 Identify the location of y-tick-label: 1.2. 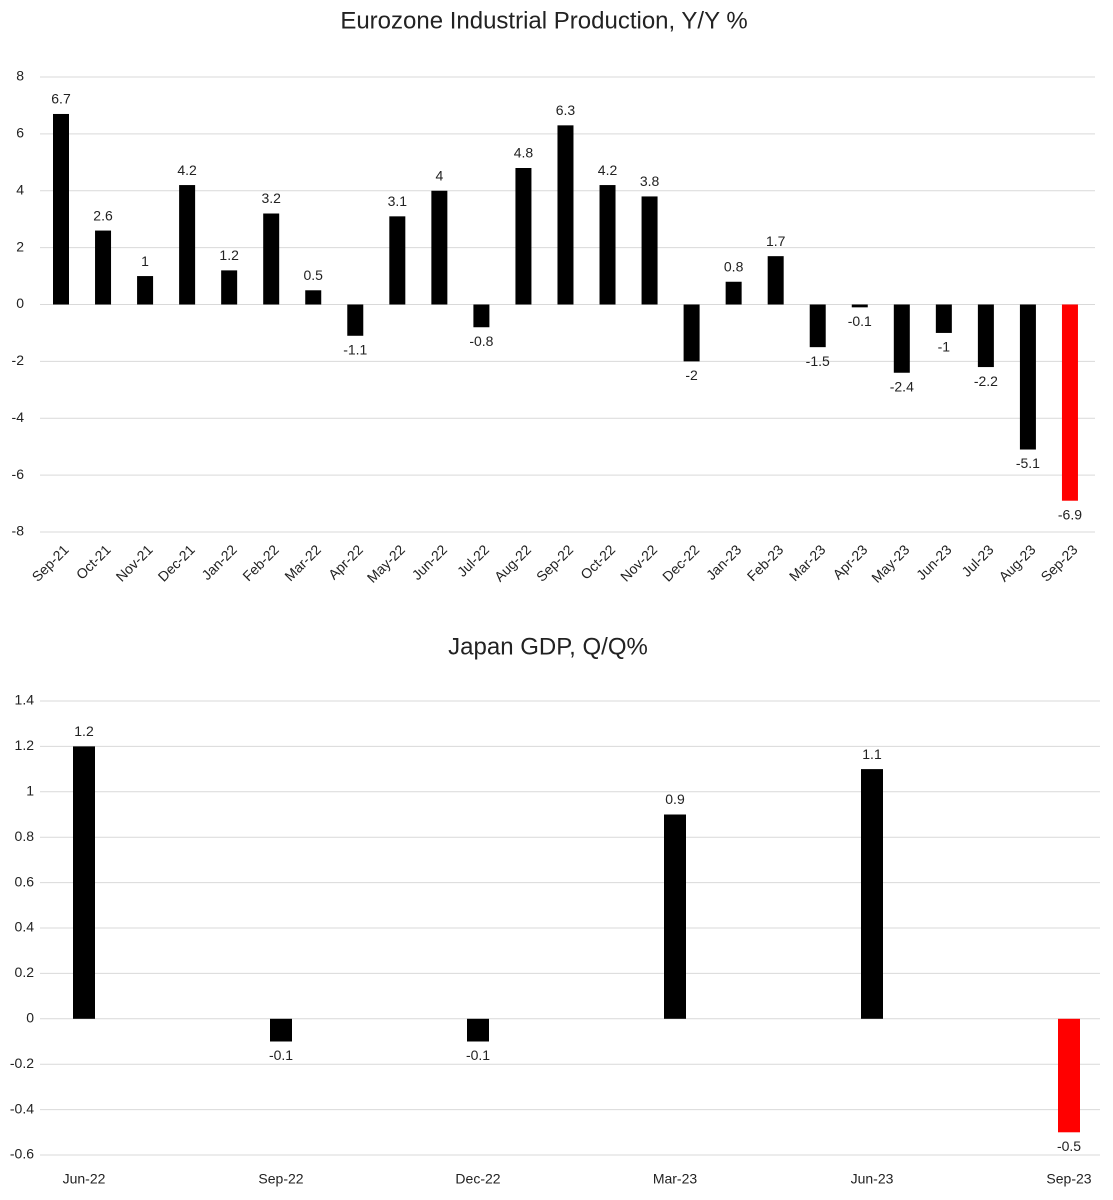
(25, 745).